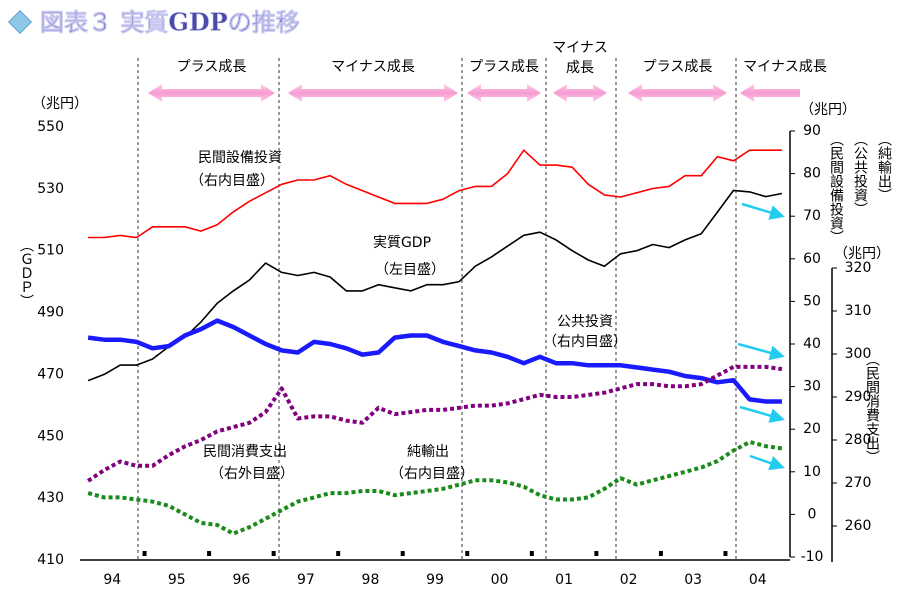  What do you see at coordinates (20, 22) in the screenshot?
I see `title-icon` at bounding box center [20, 22].